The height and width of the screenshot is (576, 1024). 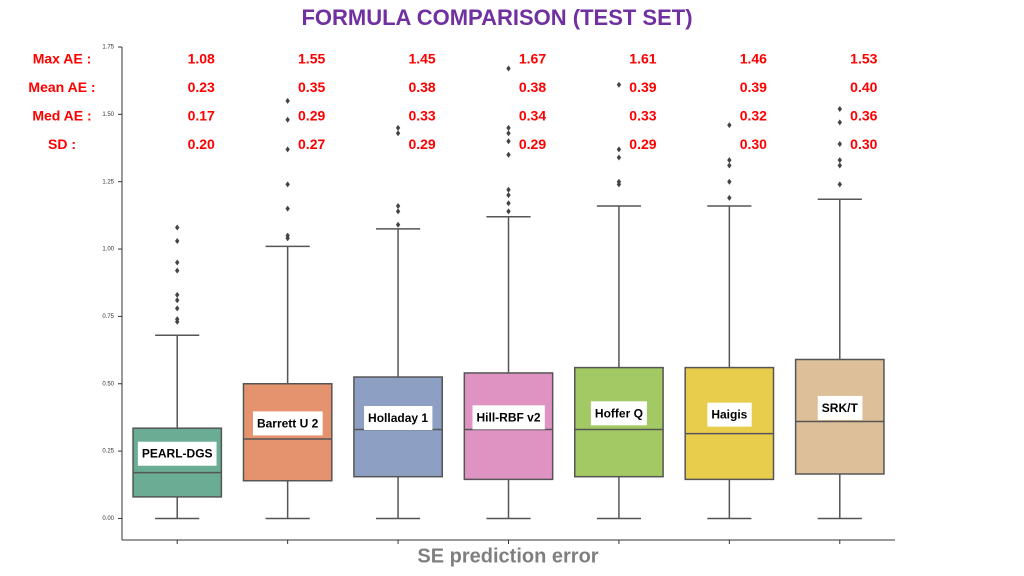 I want to click on y-tick-label: 1.00, so click(x=108, y=250).